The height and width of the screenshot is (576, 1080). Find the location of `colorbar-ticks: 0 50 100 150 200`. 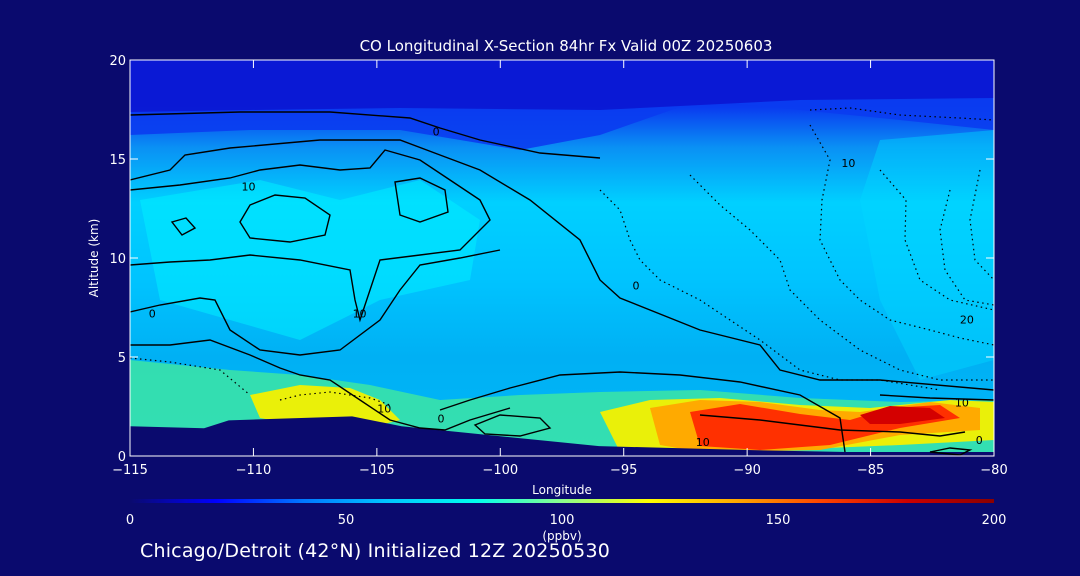

colorbar-ticks: 0 50 100 150 200 is located at coordinates (566, 520).